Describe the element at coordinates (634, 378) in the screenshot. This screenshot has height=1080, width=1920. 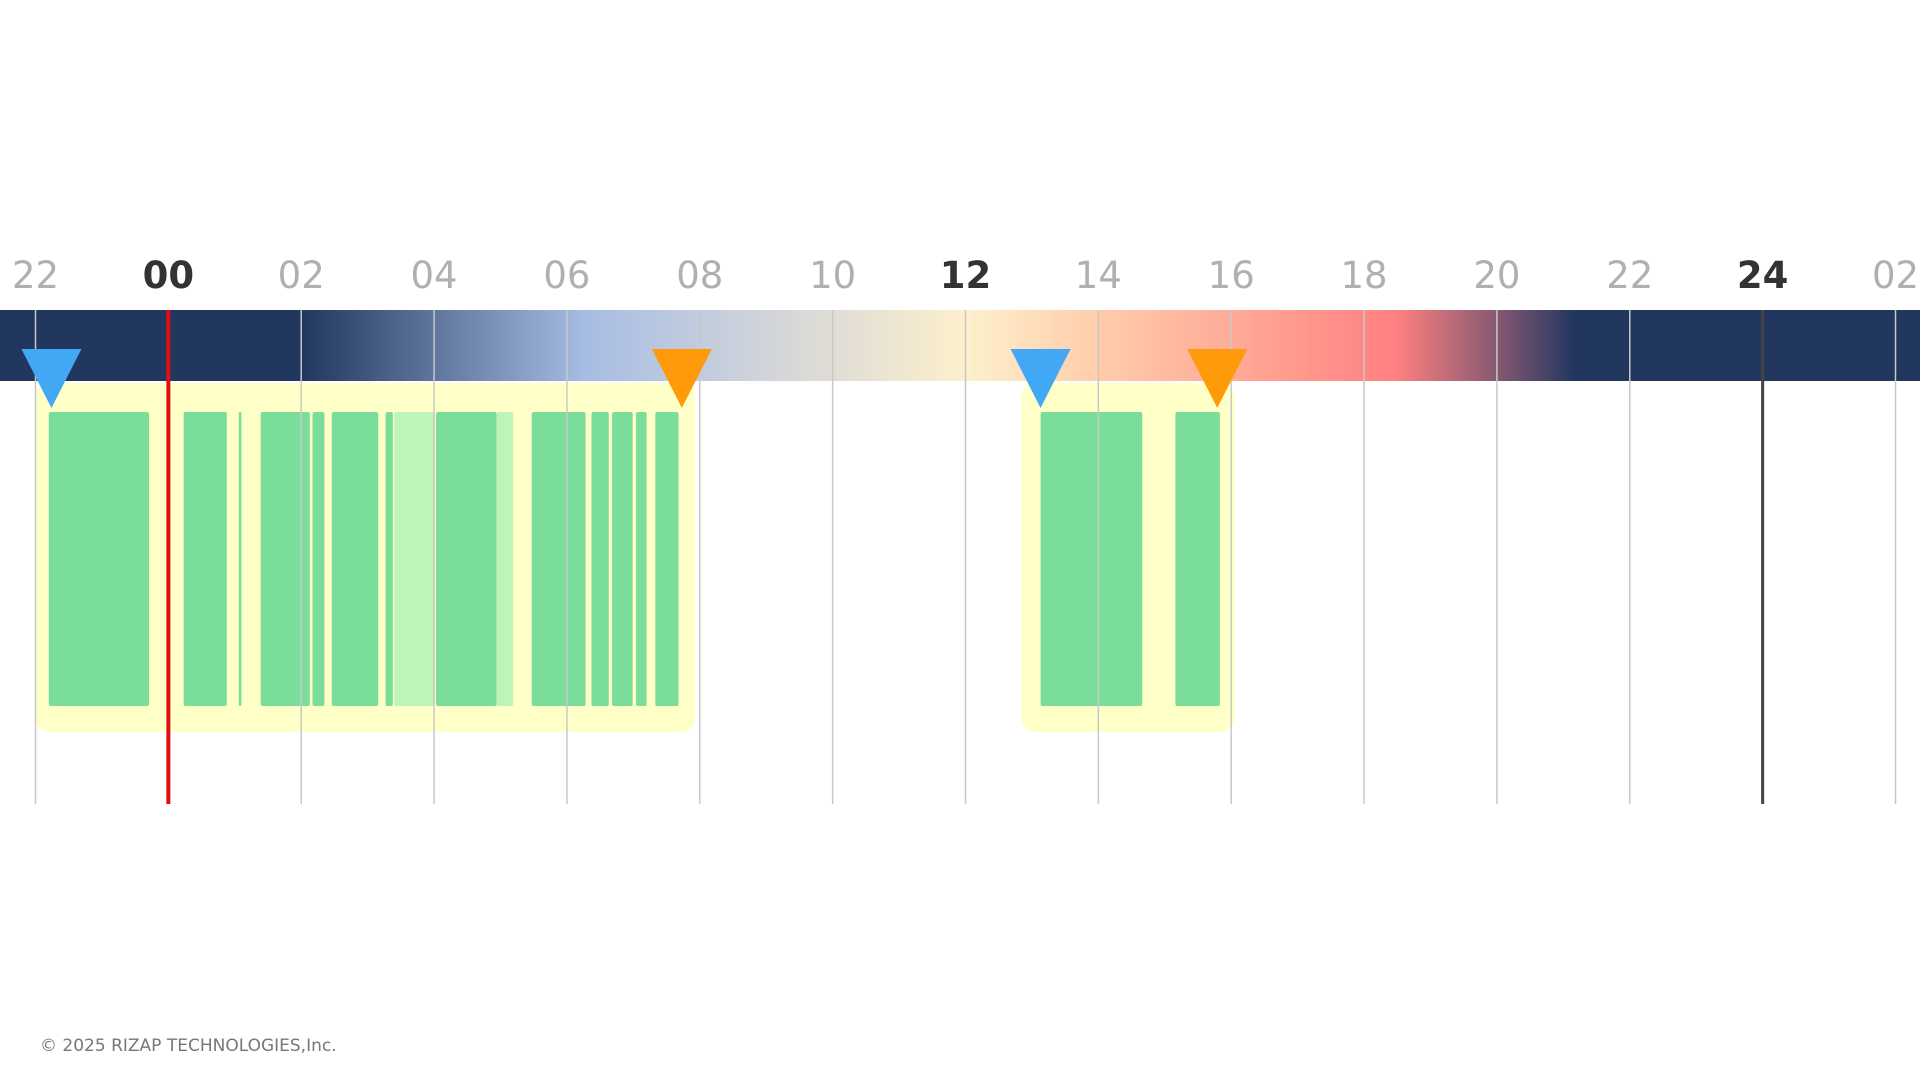
I see `markers` at that location.